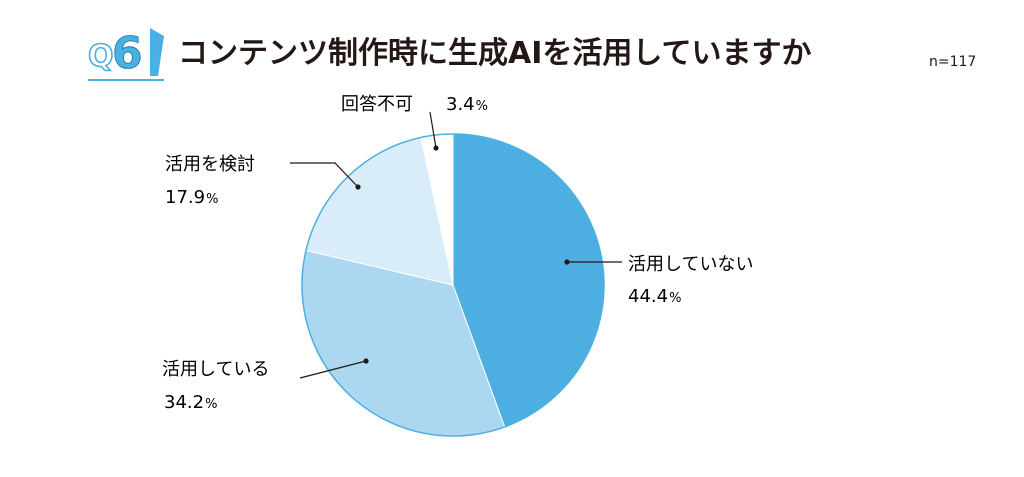 This screenshot has height=477, width=1024. Describe the element at coordinates (358, 187) in the screenshot. I see `leader-dot-considering` at that location.